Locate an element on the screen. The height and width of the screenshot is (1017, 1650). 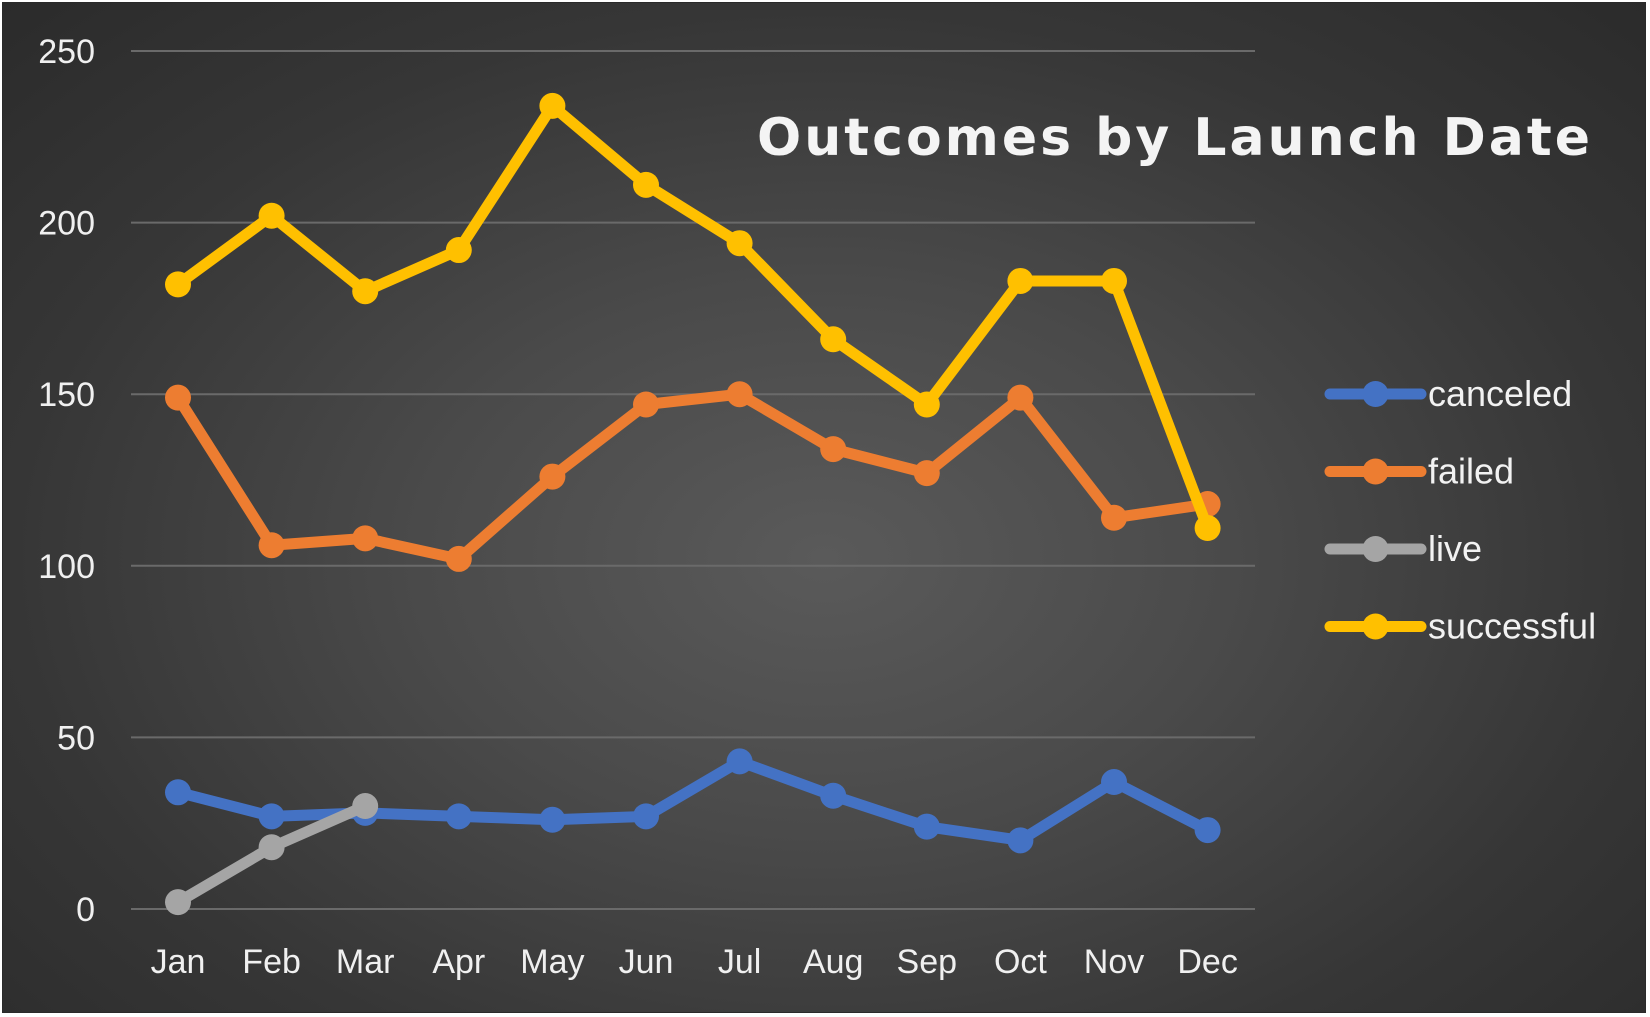
x-tick-label: Jun is located at coordinates (646, 962).